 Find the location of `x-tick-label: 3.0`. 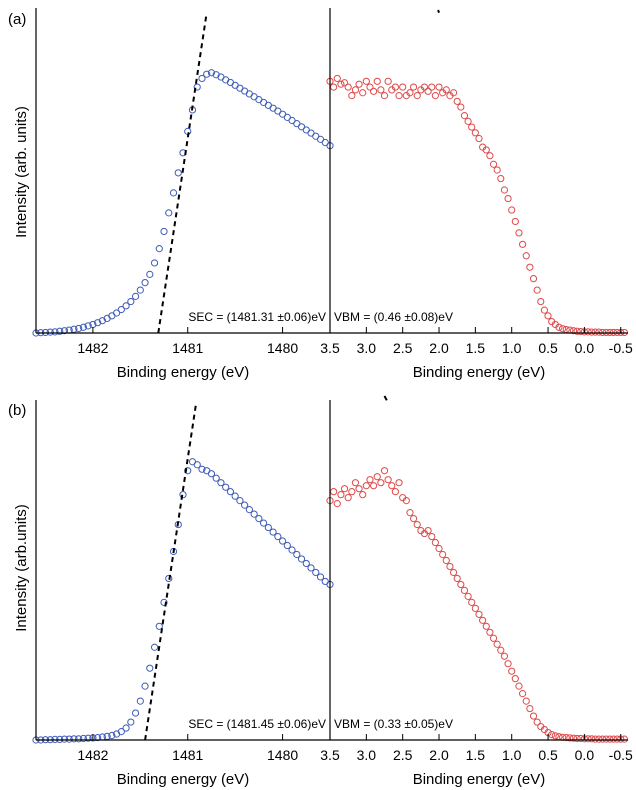

x-tick-label: 3.0 is located at coordinates (367, 755).